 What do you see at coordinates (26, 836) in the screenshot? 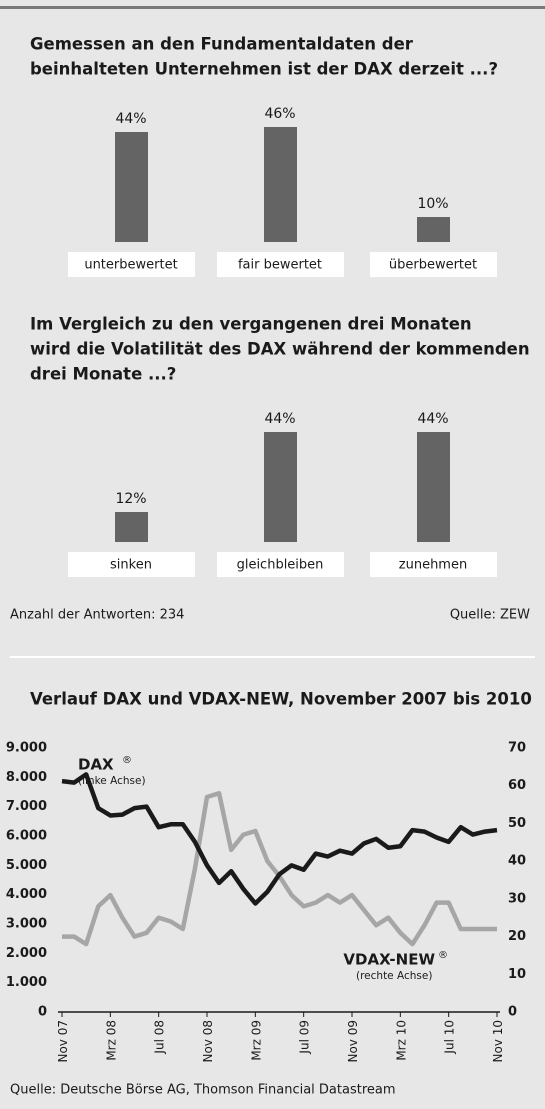
I see `y-tick-label: 6.000` at bounding box center [26, 836].